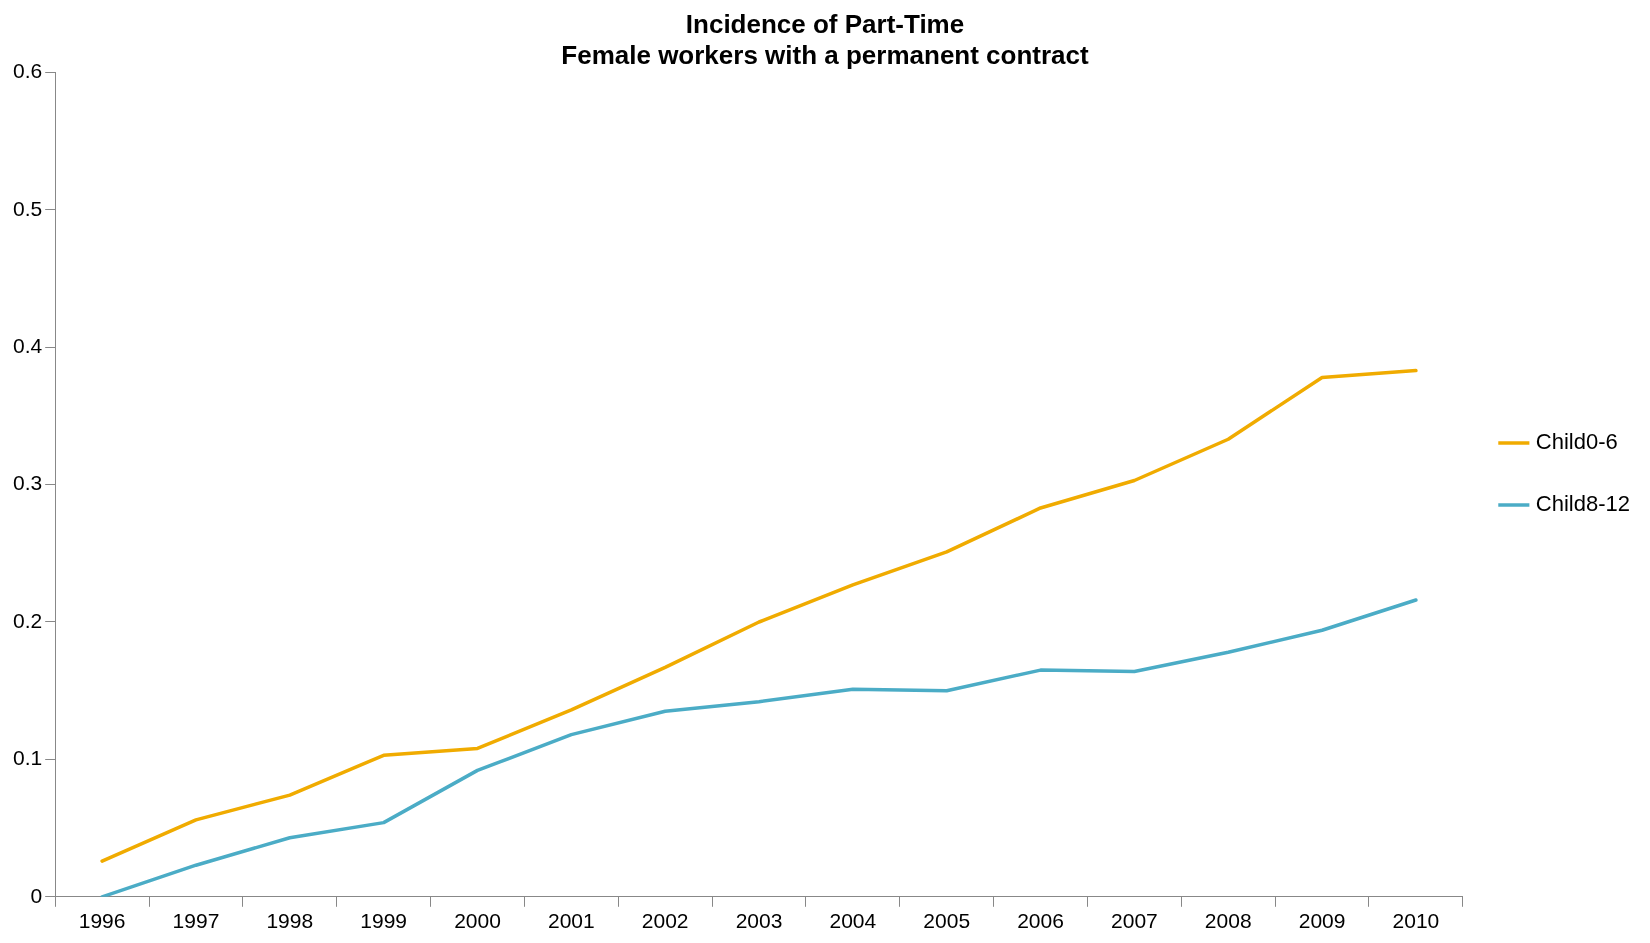  I want to click on chart-title: Incidence of Part-Time Female workers with a permanent contract, so click(825, 39).